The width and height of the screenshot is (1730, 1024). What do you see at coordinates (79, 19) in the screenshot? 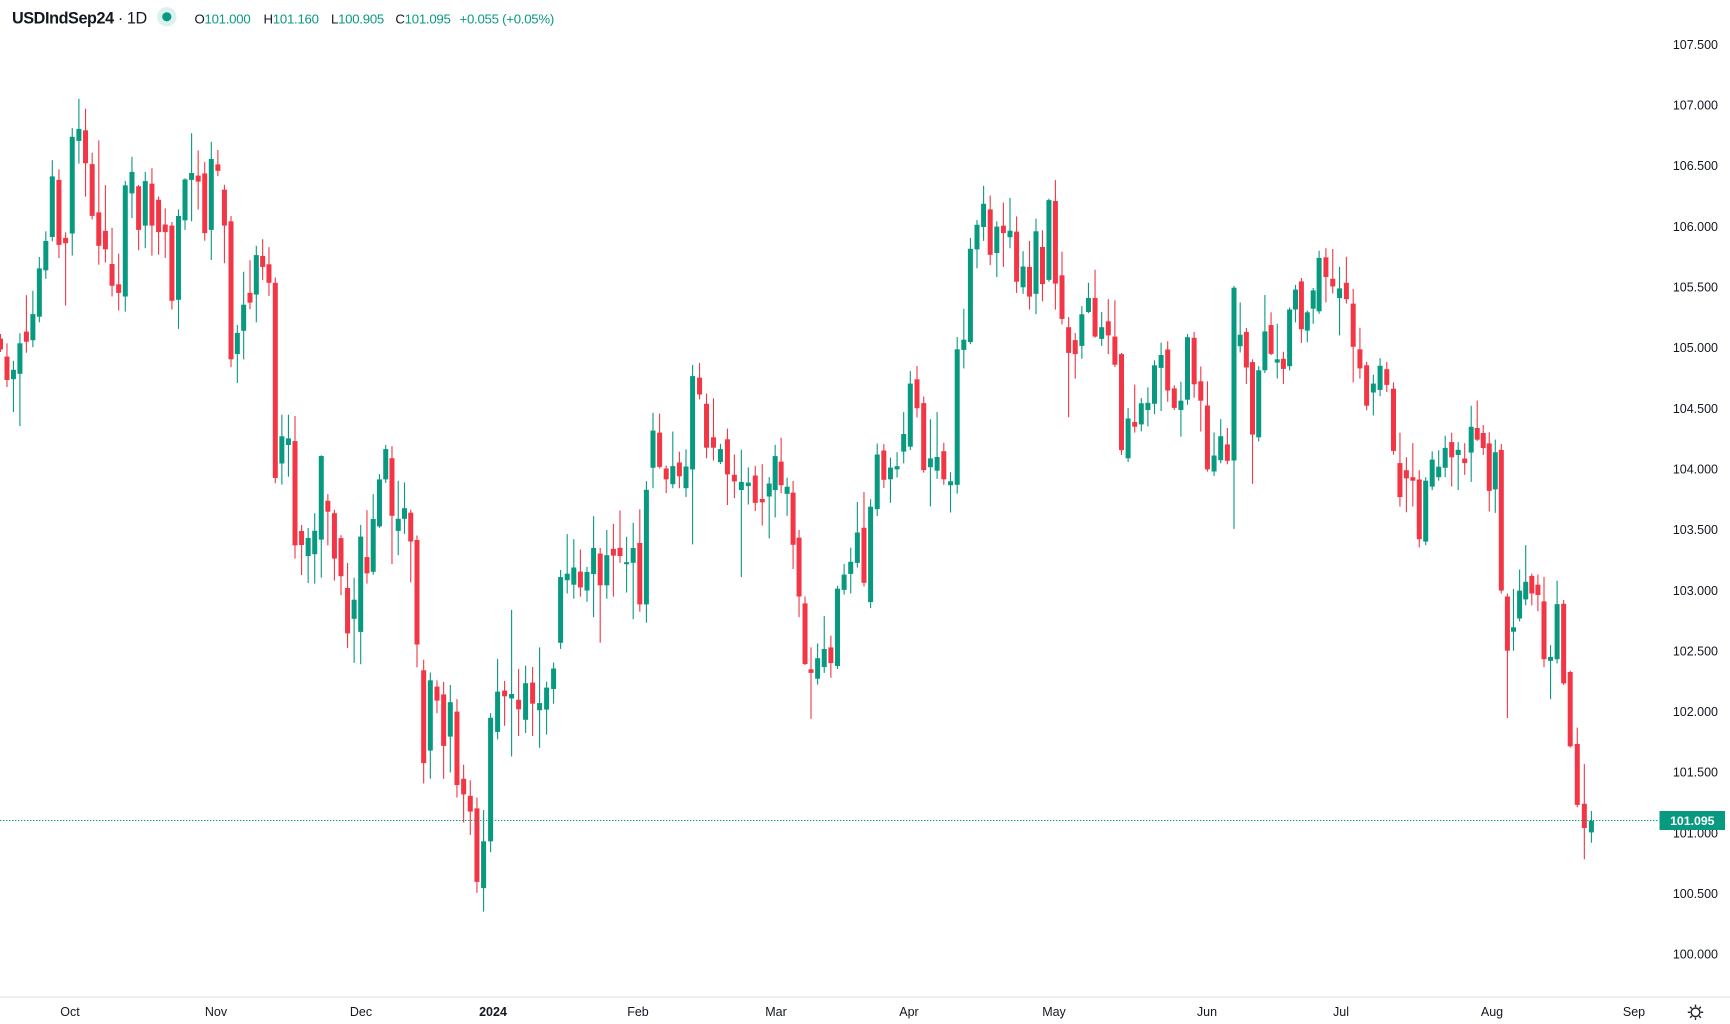
I see `svg-text: USDIndSep24 · 1D` at bounding box center [79, 19].